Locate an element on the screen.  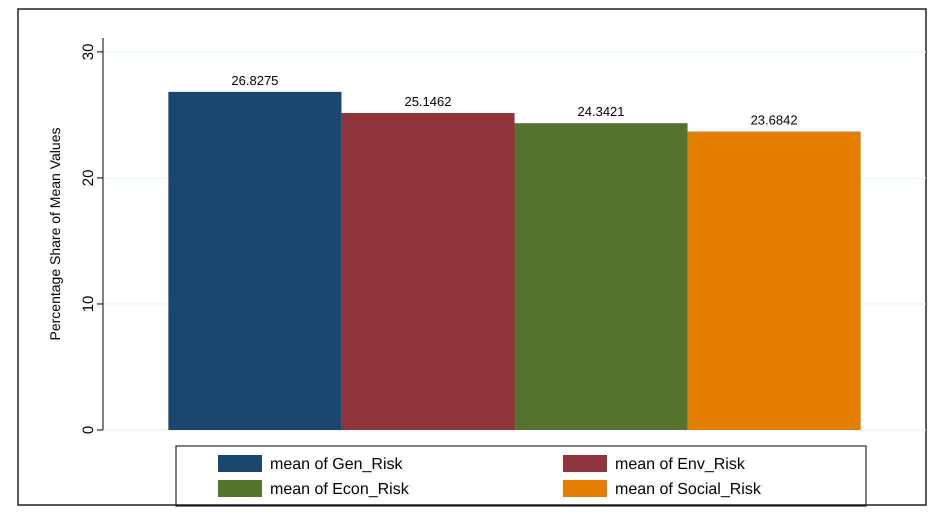
data-label: 26.8275 is located at coordinates (254, 80).